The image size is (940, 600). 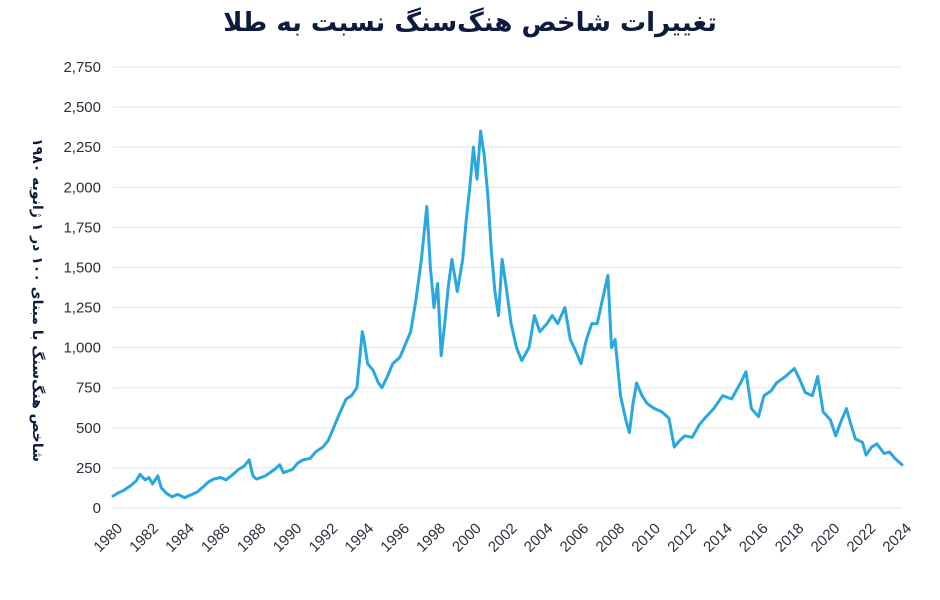 I want to click on y-tick-label: 500, so click(x=88, y=428).